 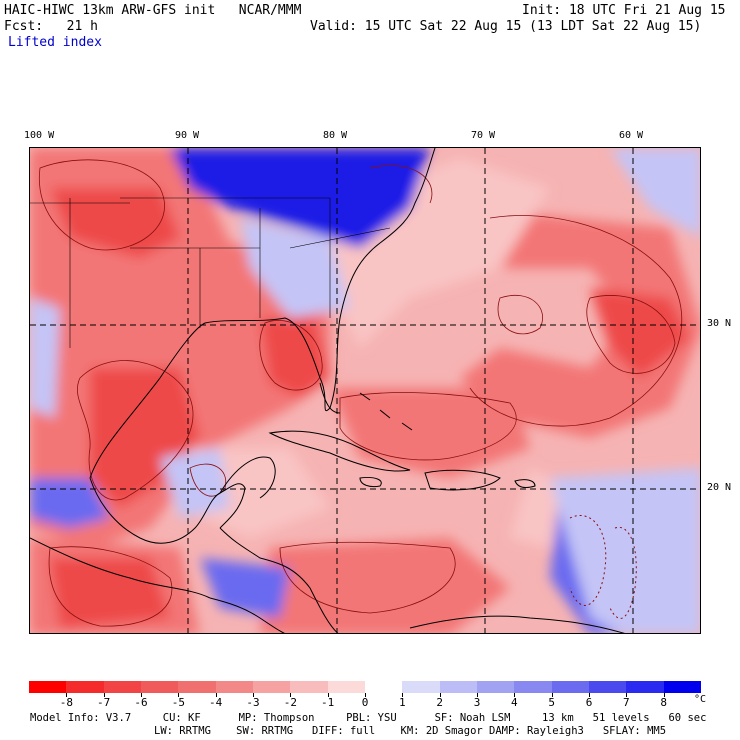 I want to click on unit-label: °C, so click(x=700, y=699).